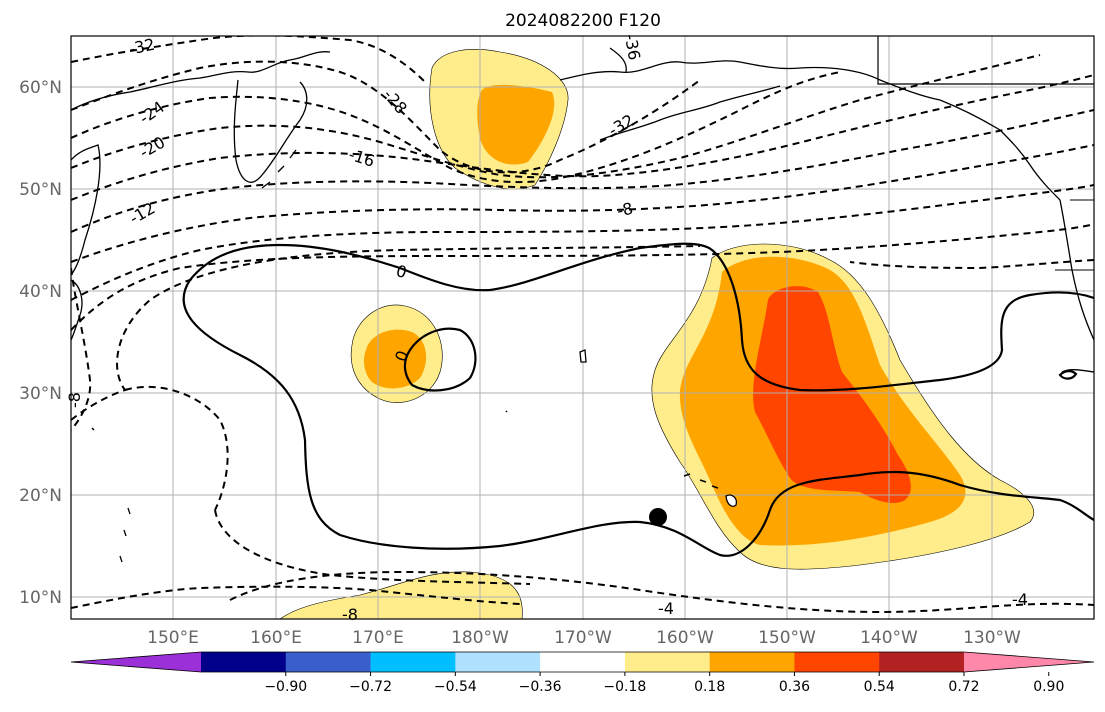 The width and height of the screenshot is (1105, 712). What do you see at coordinates (40, 190) in the screenshot?
I see `lat-label-50n: 50°N` at bounding box center [40, 190].